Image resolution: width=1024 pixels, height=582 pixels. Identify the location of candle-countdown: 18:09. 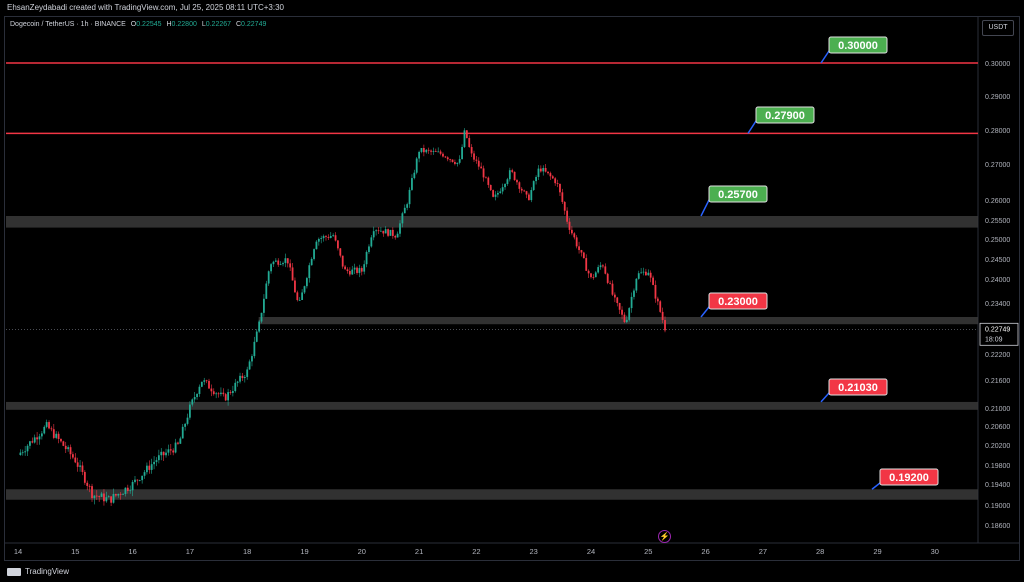
(994, 339).